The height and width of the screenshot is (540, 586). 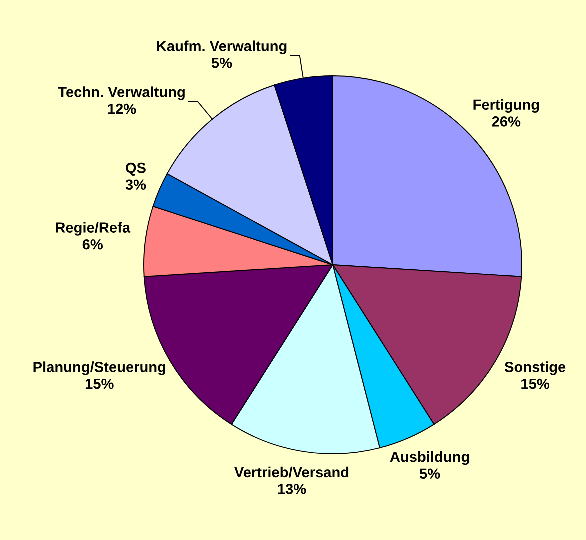 I want to click on data-label: 13%, so click(x=292, y=489).